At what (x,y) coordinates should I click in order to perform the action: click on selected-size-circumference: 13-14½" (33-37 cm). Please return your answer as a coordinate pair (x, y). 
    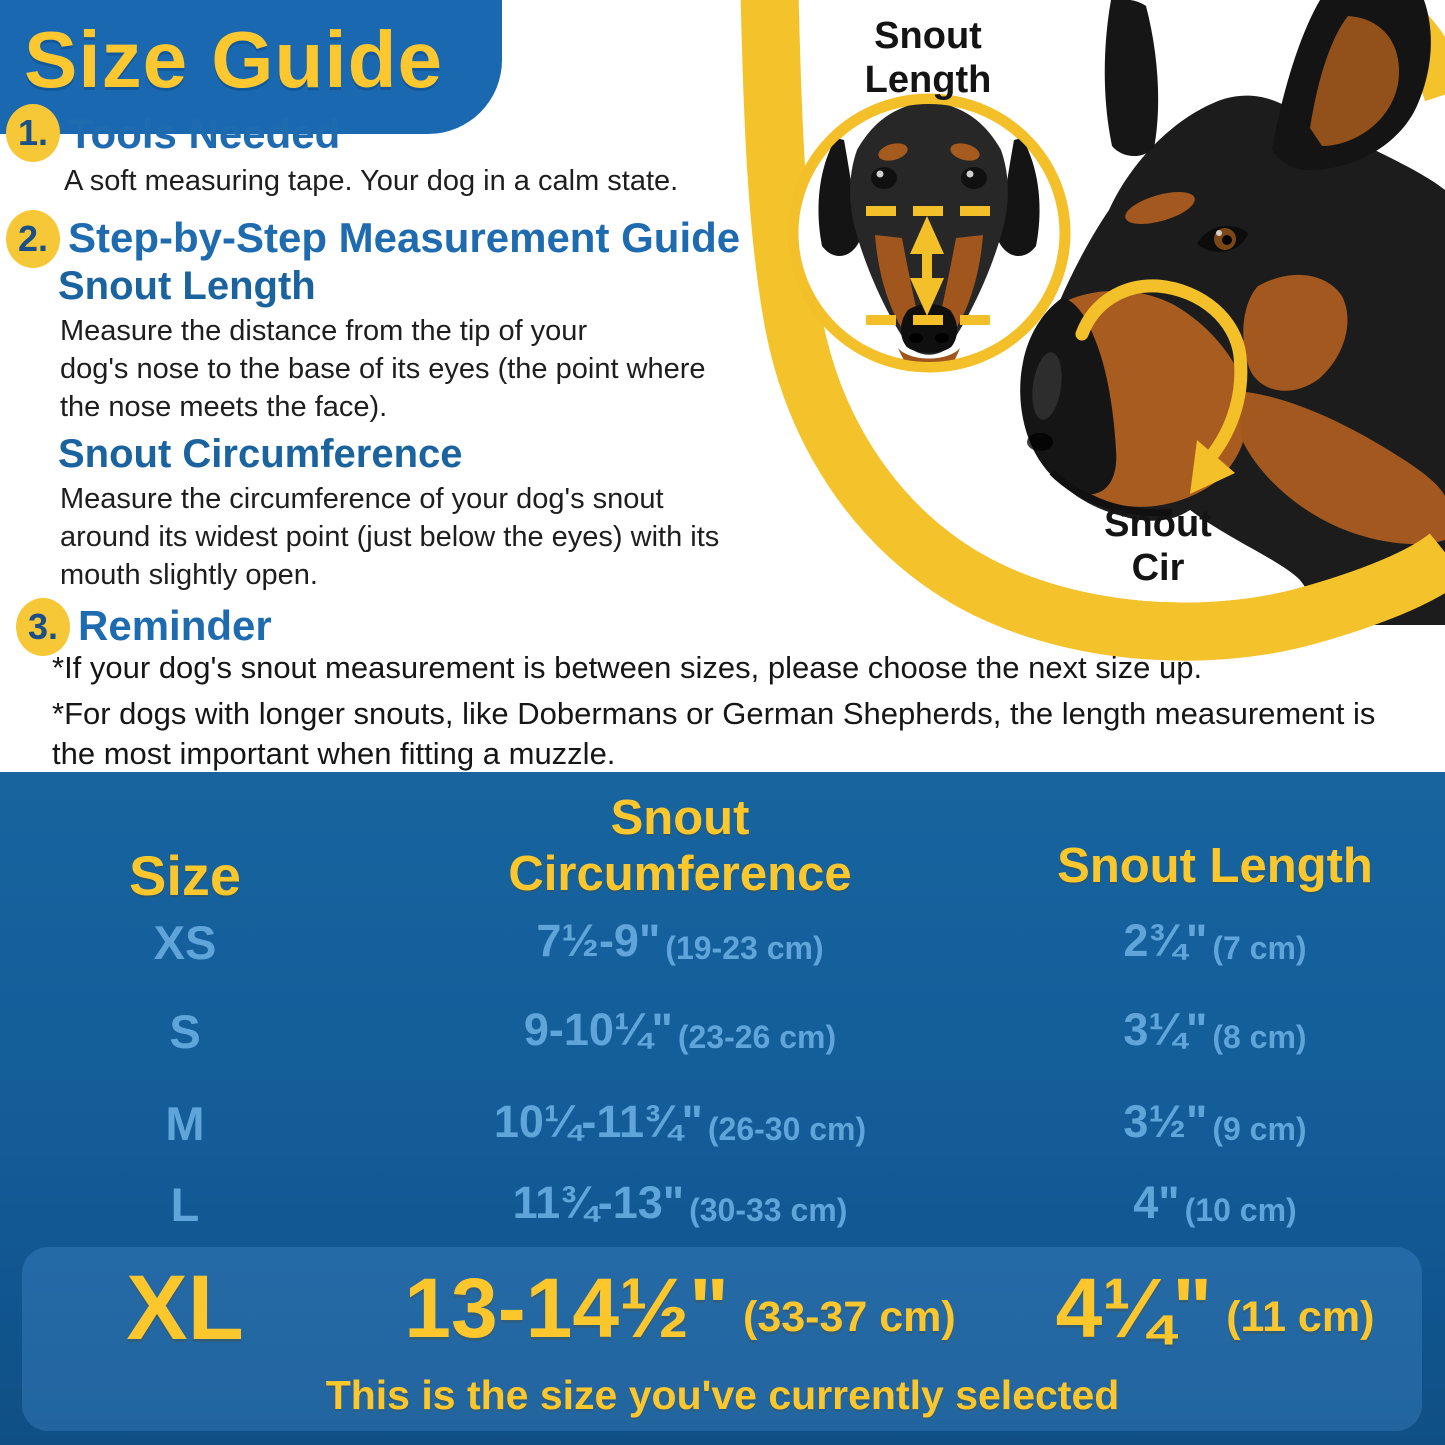
    Looking at the image, I should click on (680, 1308).